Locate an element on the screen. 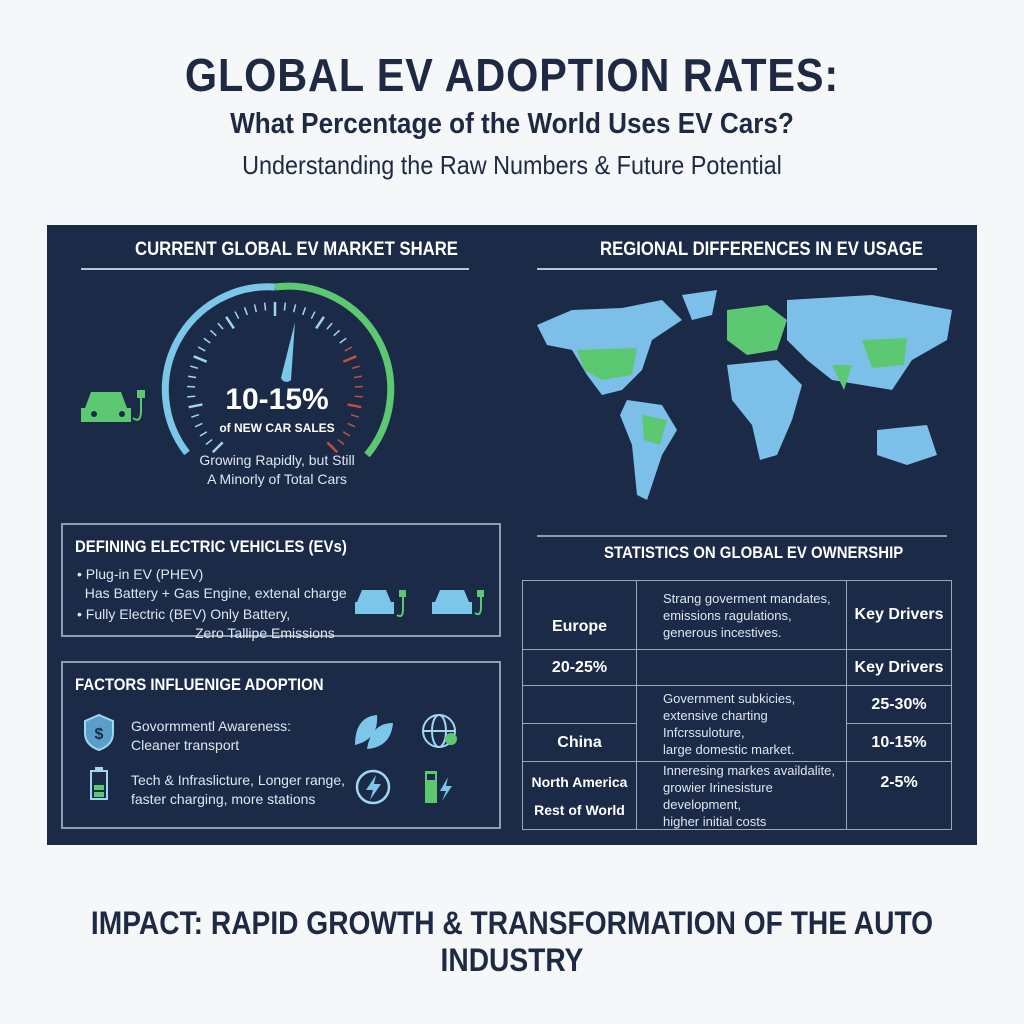  market-share-value: 10-15% is located at coordinates (277, 399).